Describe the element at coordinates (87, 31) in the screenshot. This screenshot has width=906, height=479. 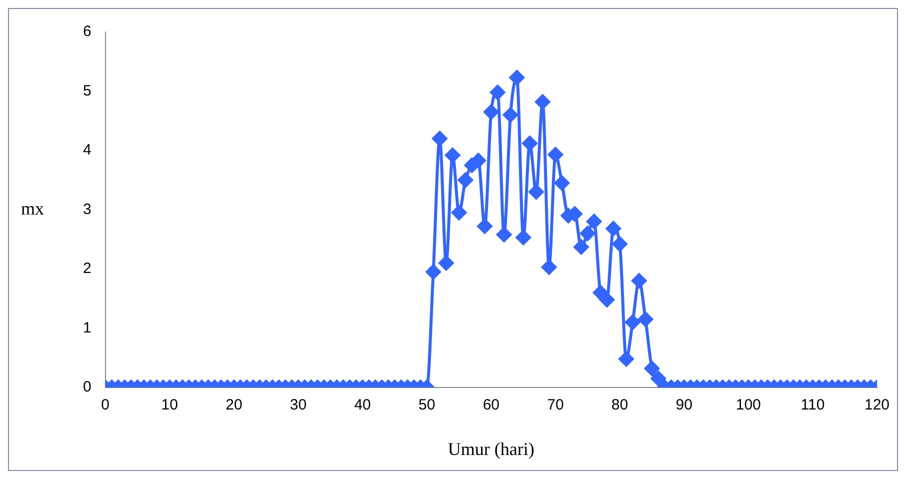
I see `y-tick-label: 6` at that location.